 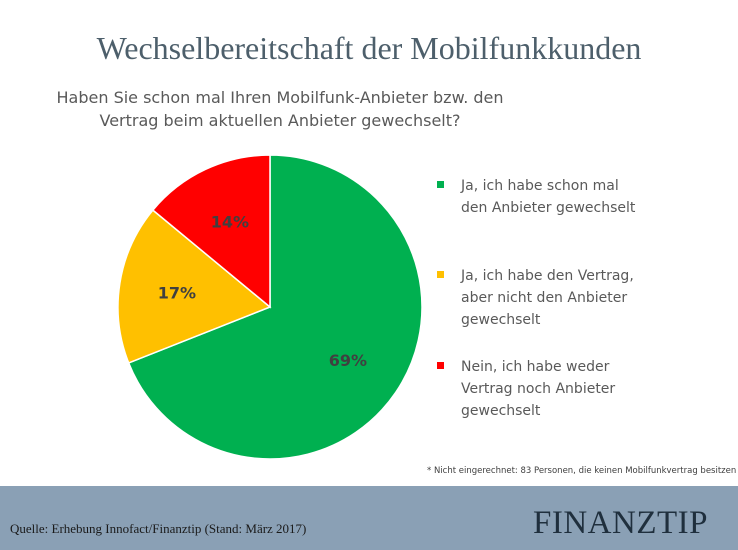 I want to click on slice-ja-vertrag, so click(x=194, y=286).